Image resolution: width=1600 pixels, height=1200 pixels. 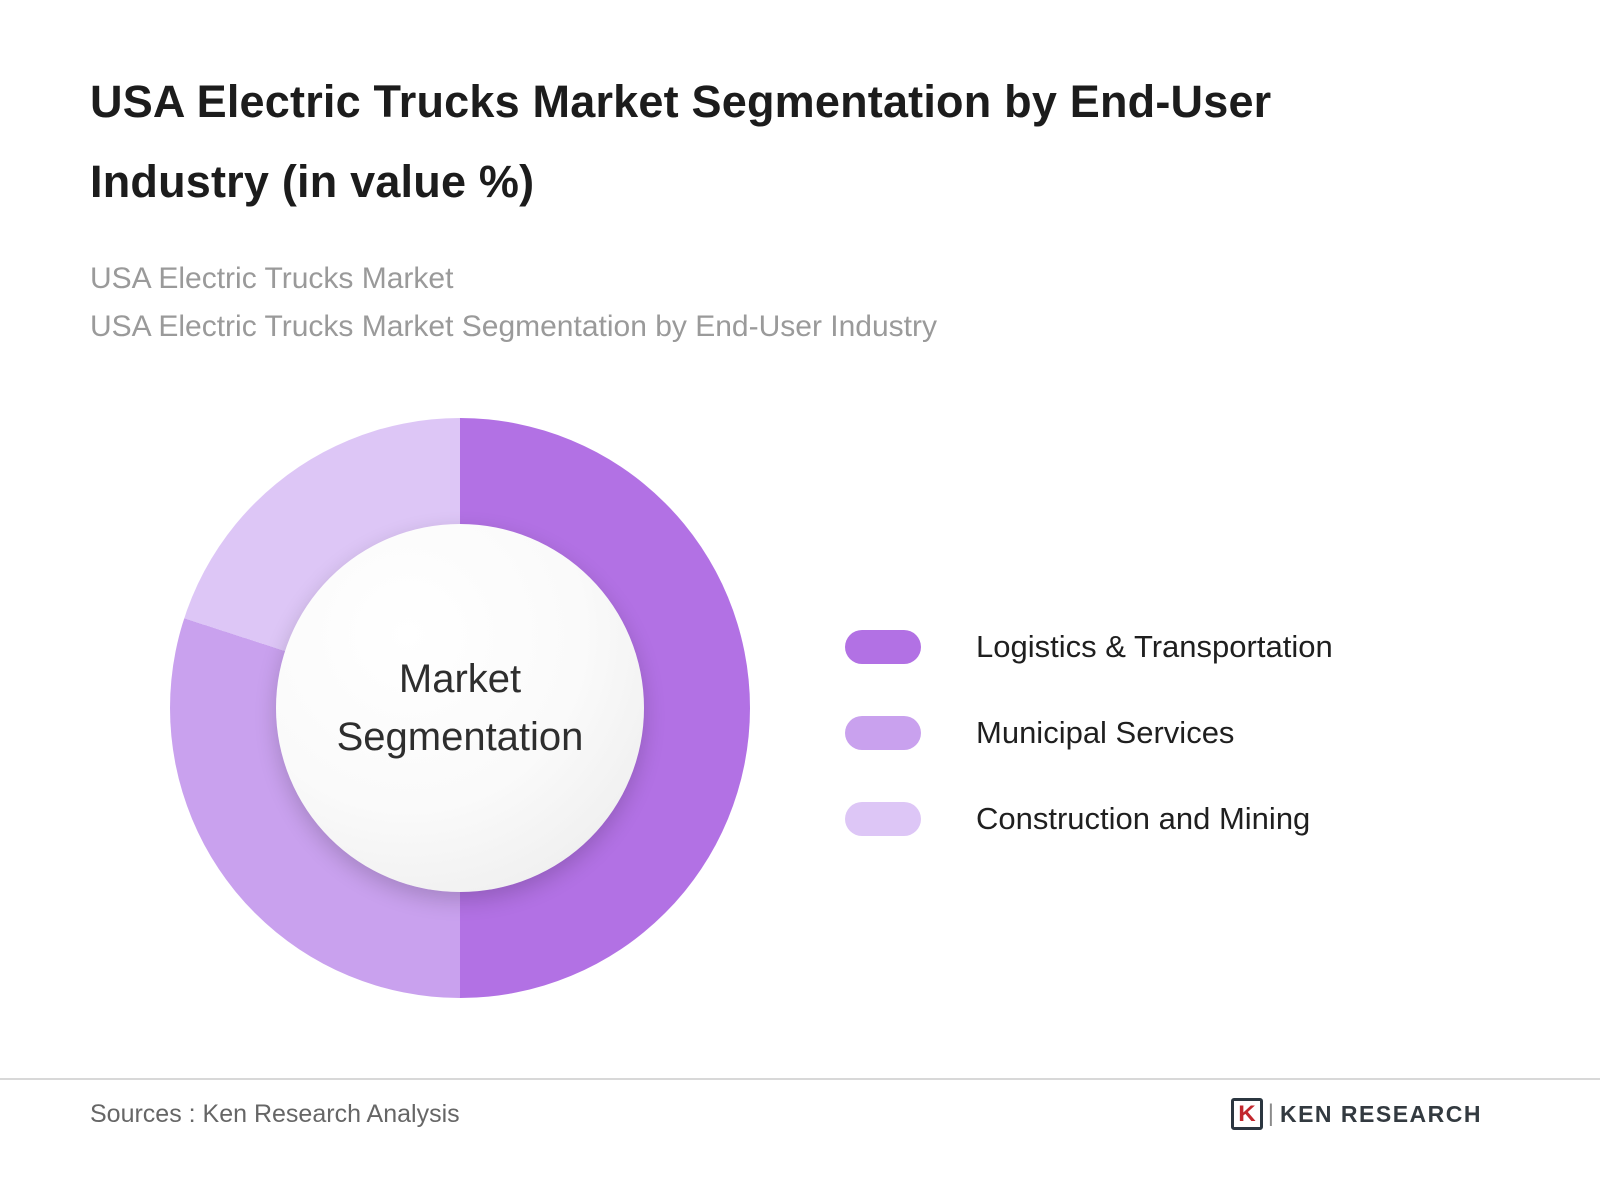 What do you see at coordinates (1380, 1113) in the screenshot?
I see `logo-text: KEN RESEARCH` at bounding box center [1380, 1113].